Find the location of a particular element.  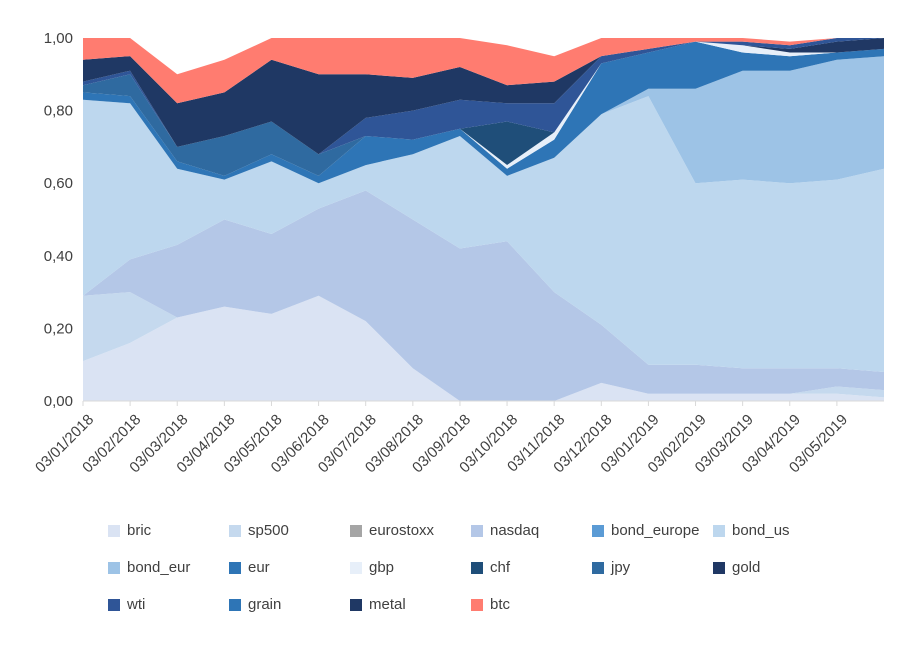

legend-label: sp500 is located at coordinates (268, 530).